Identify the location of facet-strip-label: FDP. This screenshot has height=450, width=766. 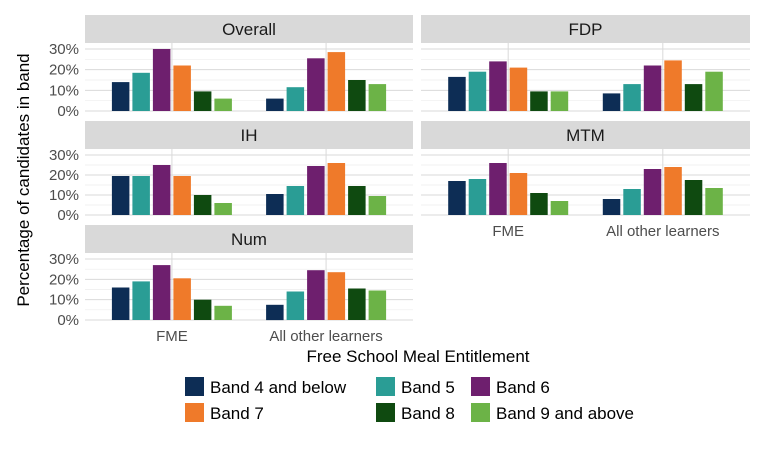
(586, 29).